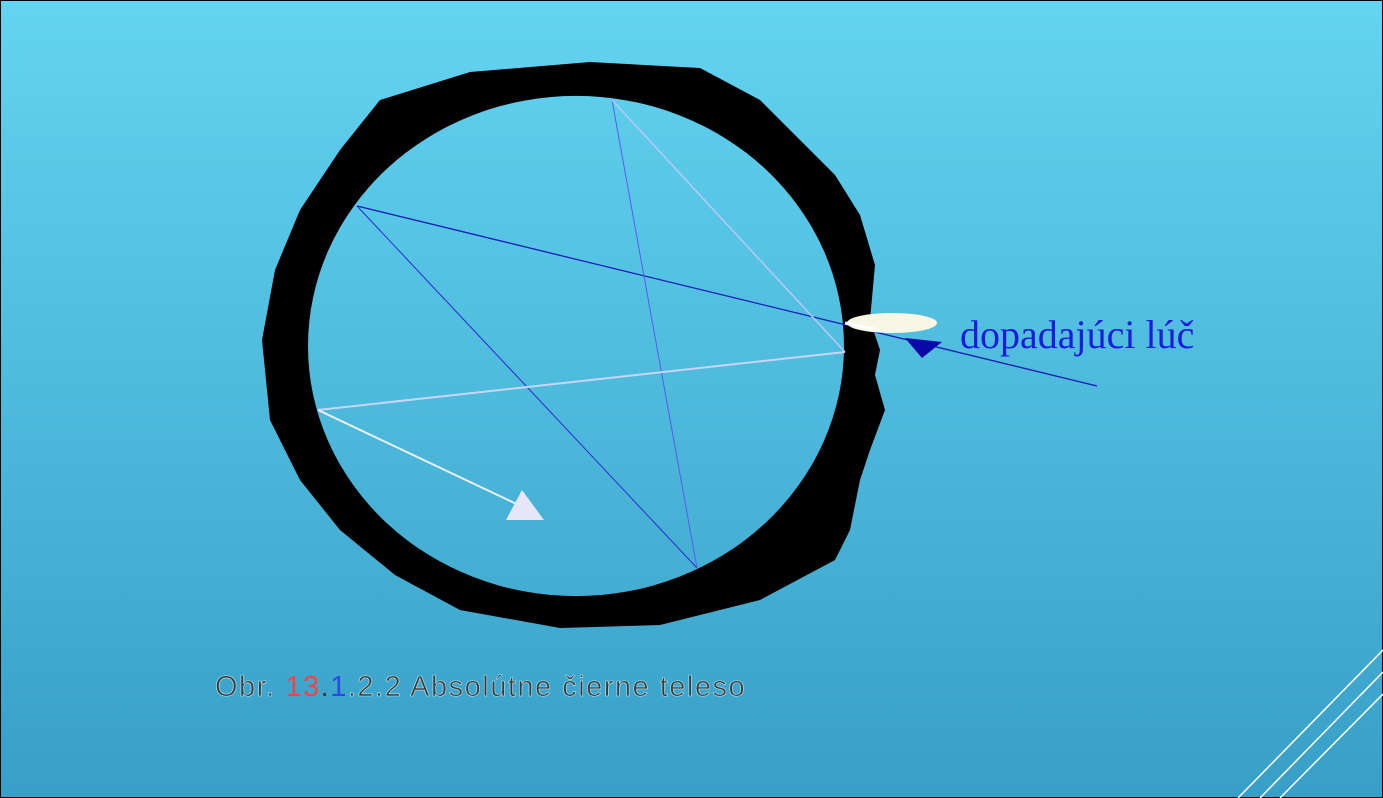  Describe the element at coordinates (862, 326) in the screenshot. I see `opening-edge` at that location.